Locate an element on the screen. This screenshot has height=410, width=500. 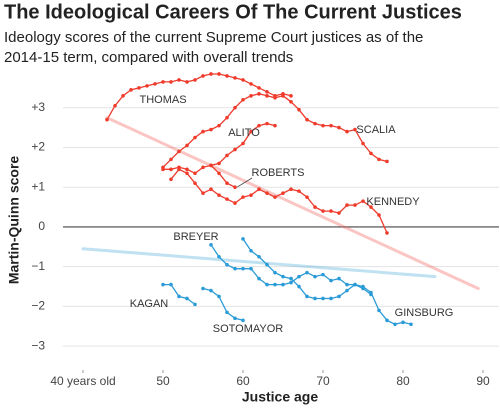
x-tick-label: 50 is located at coordinates (163, 381).